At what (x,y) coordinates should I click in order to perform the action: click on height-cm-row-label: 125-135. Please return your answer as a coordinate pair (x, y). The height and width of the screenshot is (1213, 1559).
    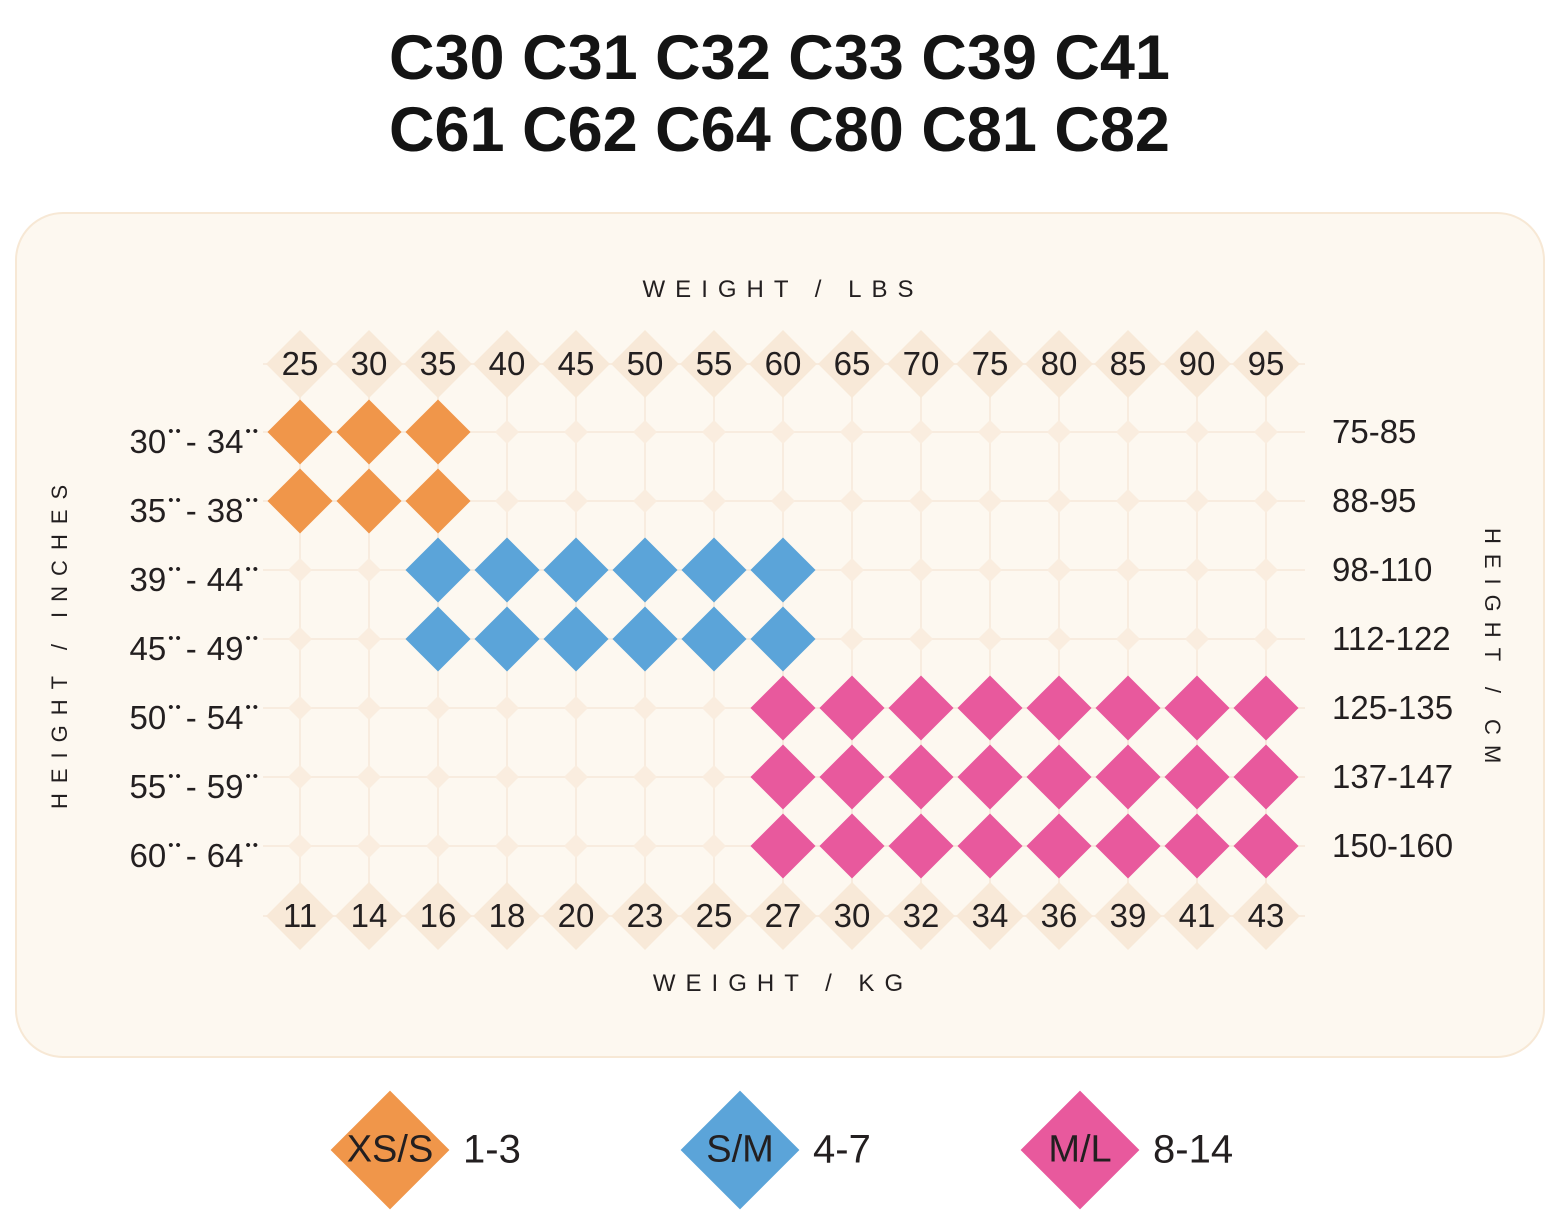
    Looking at the image, I should click on (1393, 707).